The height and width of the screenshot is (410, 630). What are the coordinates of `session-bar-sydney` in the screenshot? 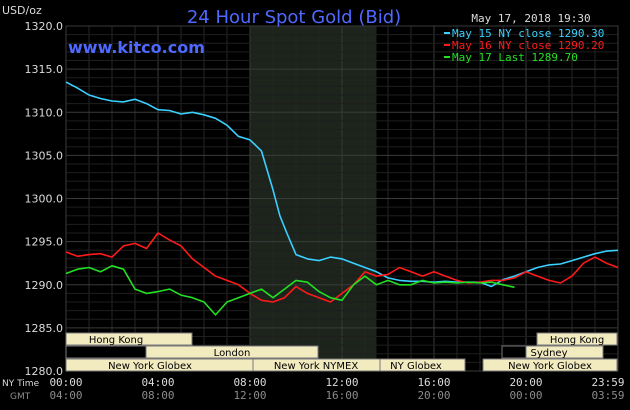 It's located at (564, 352).